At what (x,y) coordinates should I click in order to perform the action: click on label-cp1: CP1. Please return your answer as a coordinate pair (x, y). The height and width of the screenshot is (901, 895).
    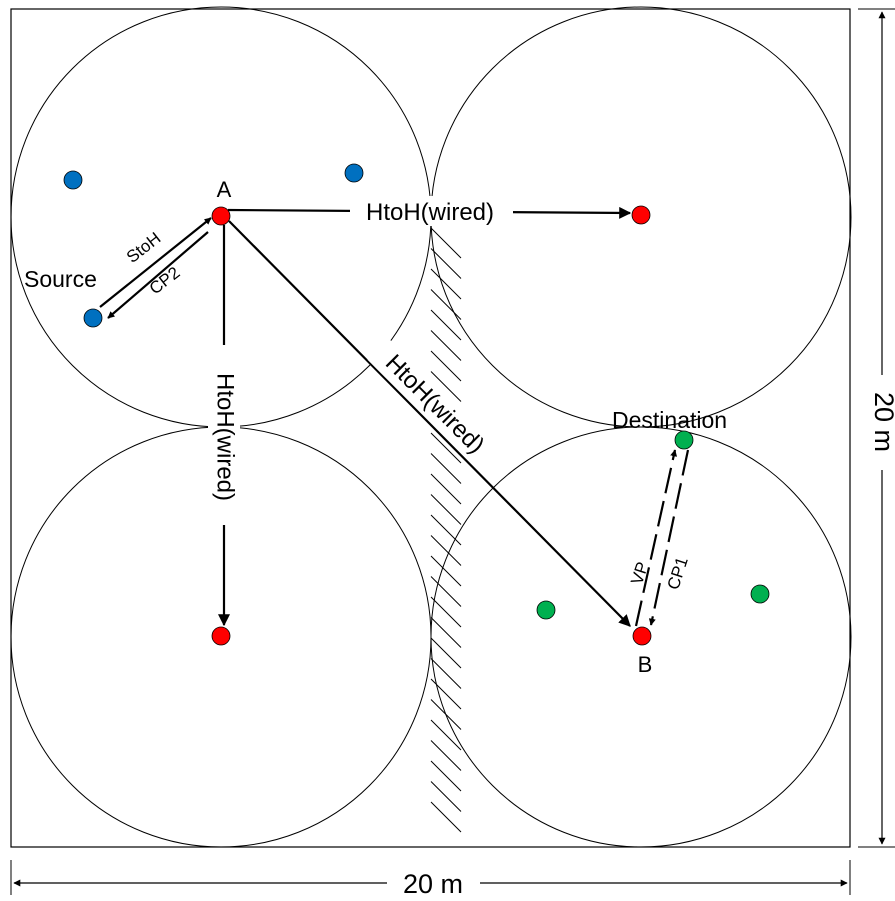
    Looking at the image, I should click on (678, 573).